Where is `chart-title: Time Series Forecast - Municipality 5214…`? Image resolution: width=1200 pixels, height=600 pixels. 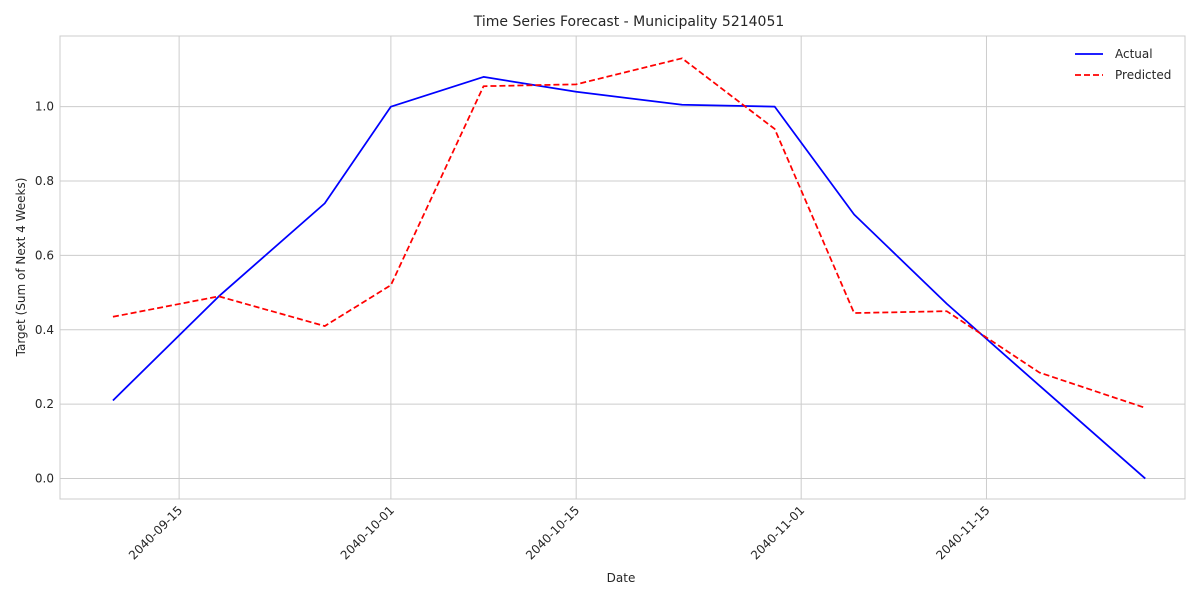 chart-title: Time Series Forecast - Municipality 5214… is located at coordinates (629, 22).